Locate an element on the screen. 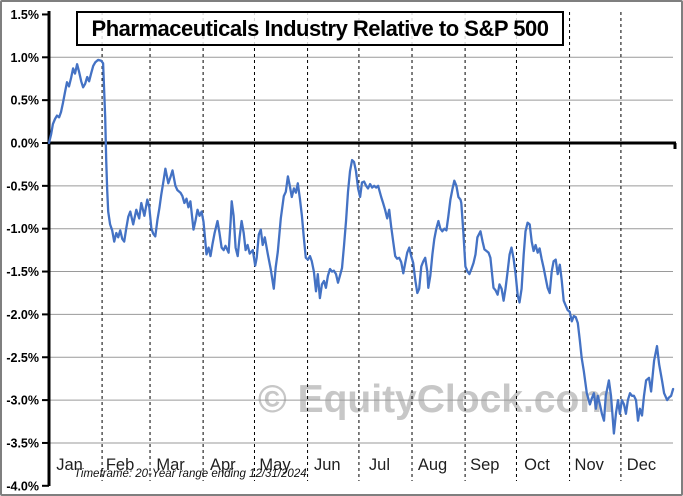 The image size is (683, 496). x-axis-label: Oct is located at coordinates (537, 465).